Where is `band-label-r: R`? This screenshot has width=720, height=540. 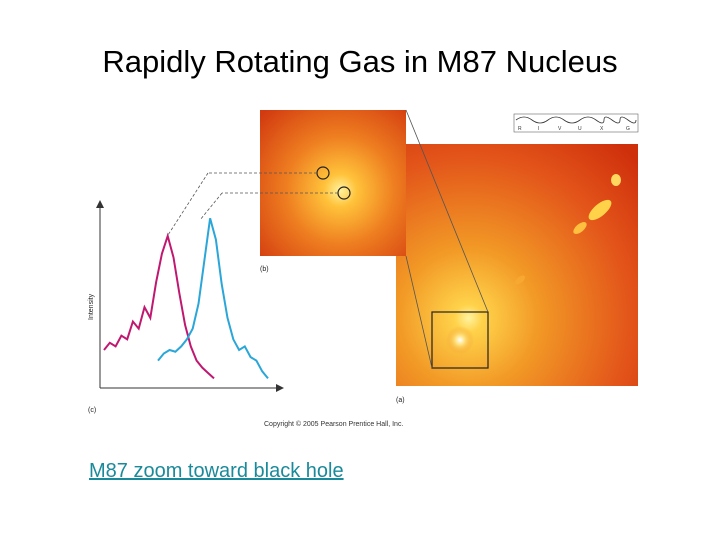 band-label-r: R is located at coordinates (520, 129).